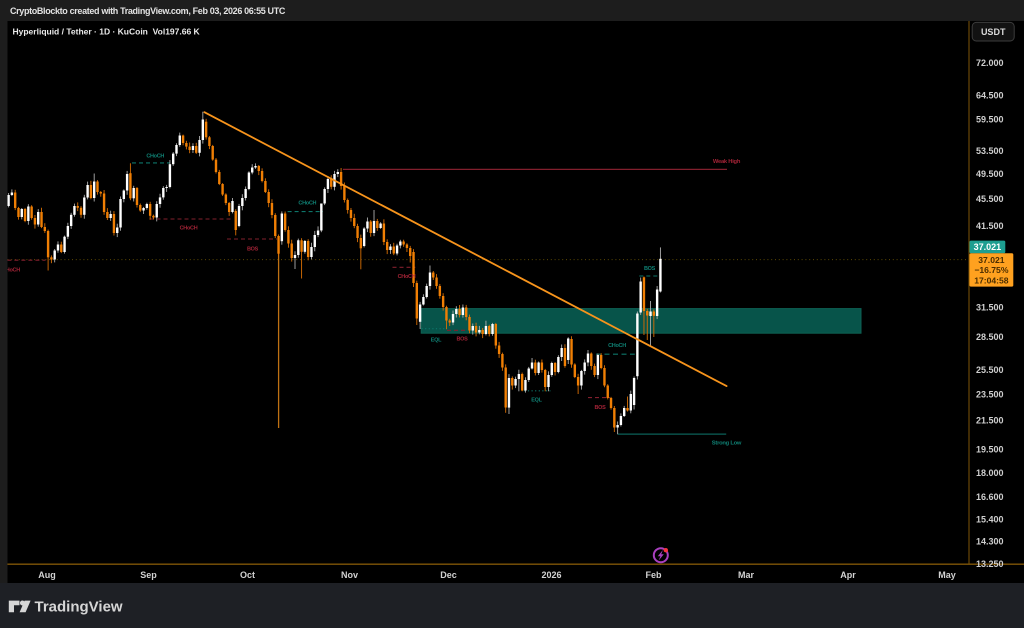 Image resolution: width=1024 pixels, height=628 pixels. I want to click on svg-text: 15.400, so click(990, 519).